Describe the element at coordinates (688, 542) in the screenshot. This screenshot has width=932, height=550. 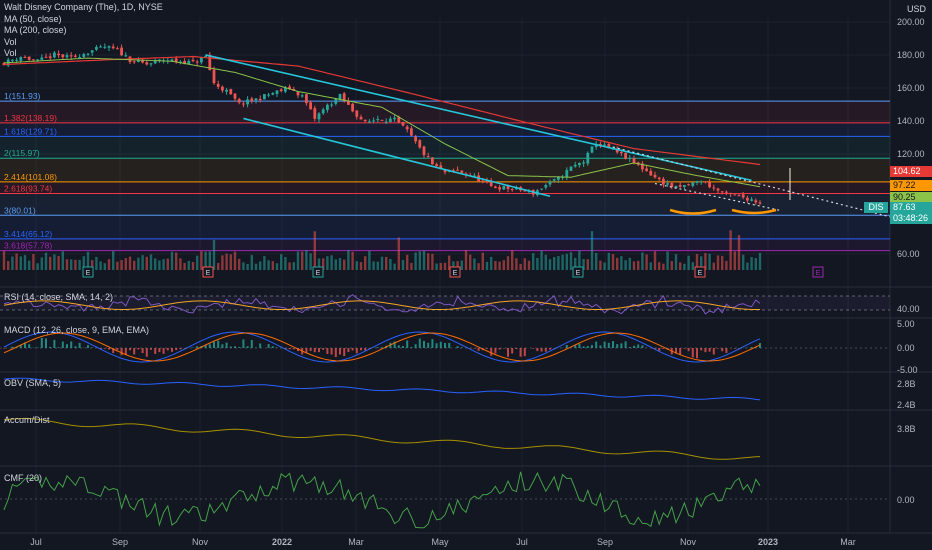
I see `time-axis-label-8: Nov` at that location.